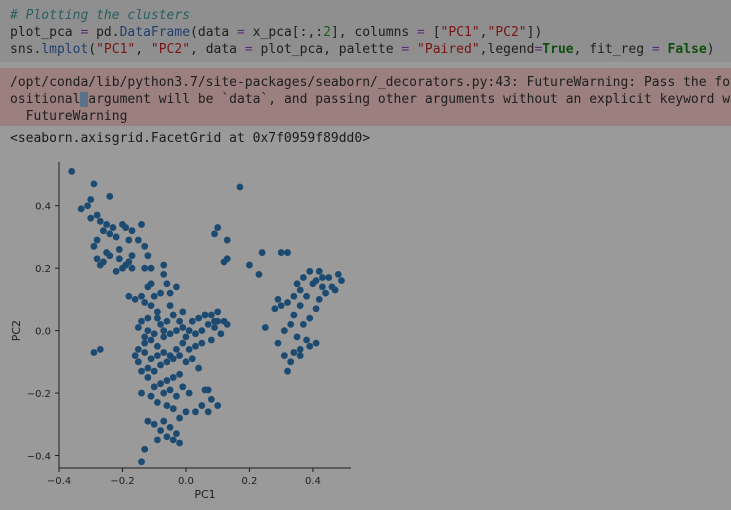  Describe the element at coordinates (116, 49) in the screenshot. I see `code-token: "PC1"` at that location.